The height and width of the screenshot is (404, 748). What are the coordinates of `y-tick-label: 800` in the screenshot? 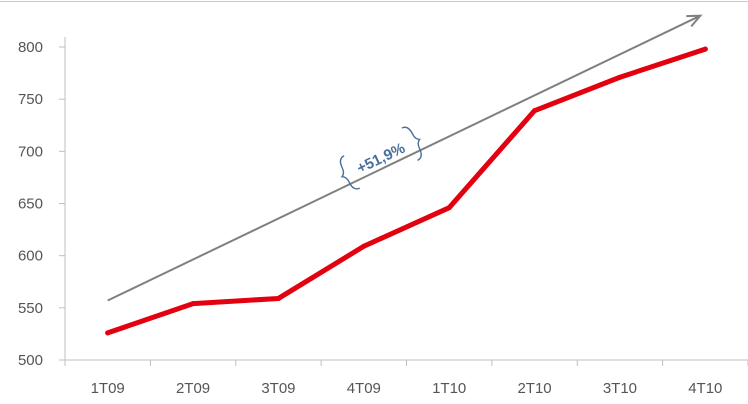 It's located at (30, 47).